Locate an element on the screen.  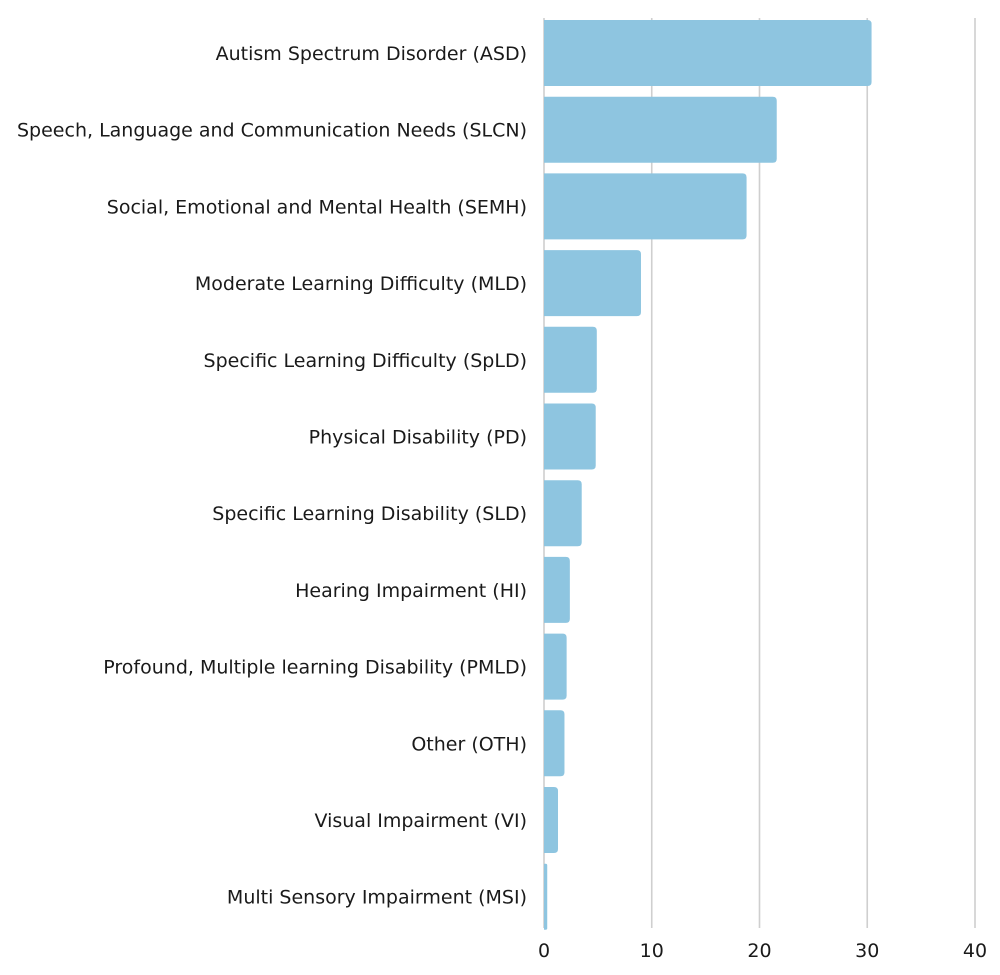
category-label: Hearing Impairment (HI) is located at coordinates (411, 591).